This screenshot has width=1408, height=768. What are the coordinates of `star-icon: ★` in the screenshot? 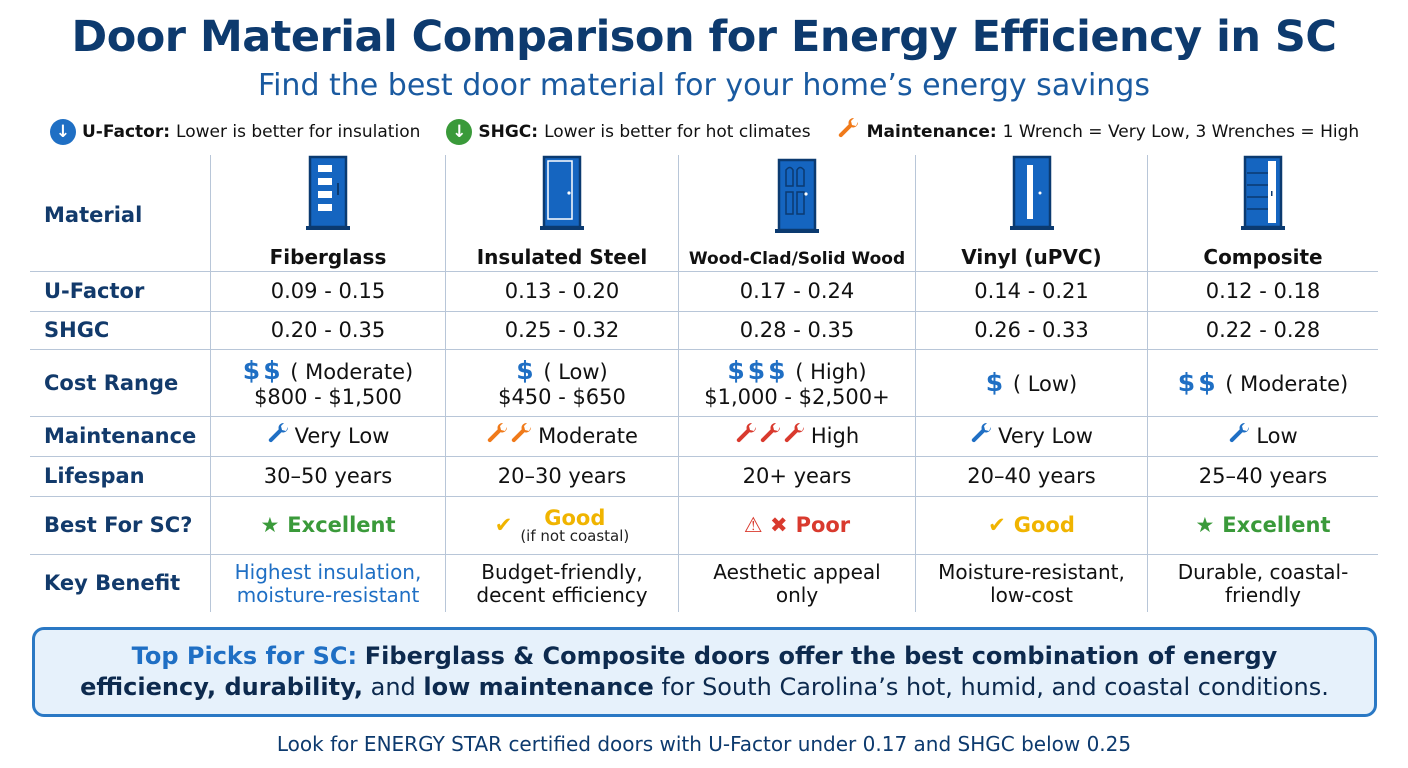 It's located at (1205, 525).